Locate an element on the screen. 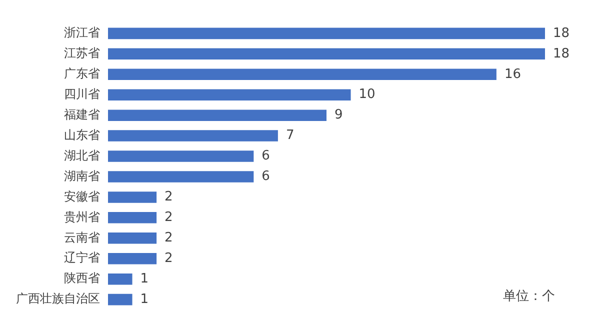 This screenshot has width=593, height=333. data-label: 7 is located at coordinates (290, 136).